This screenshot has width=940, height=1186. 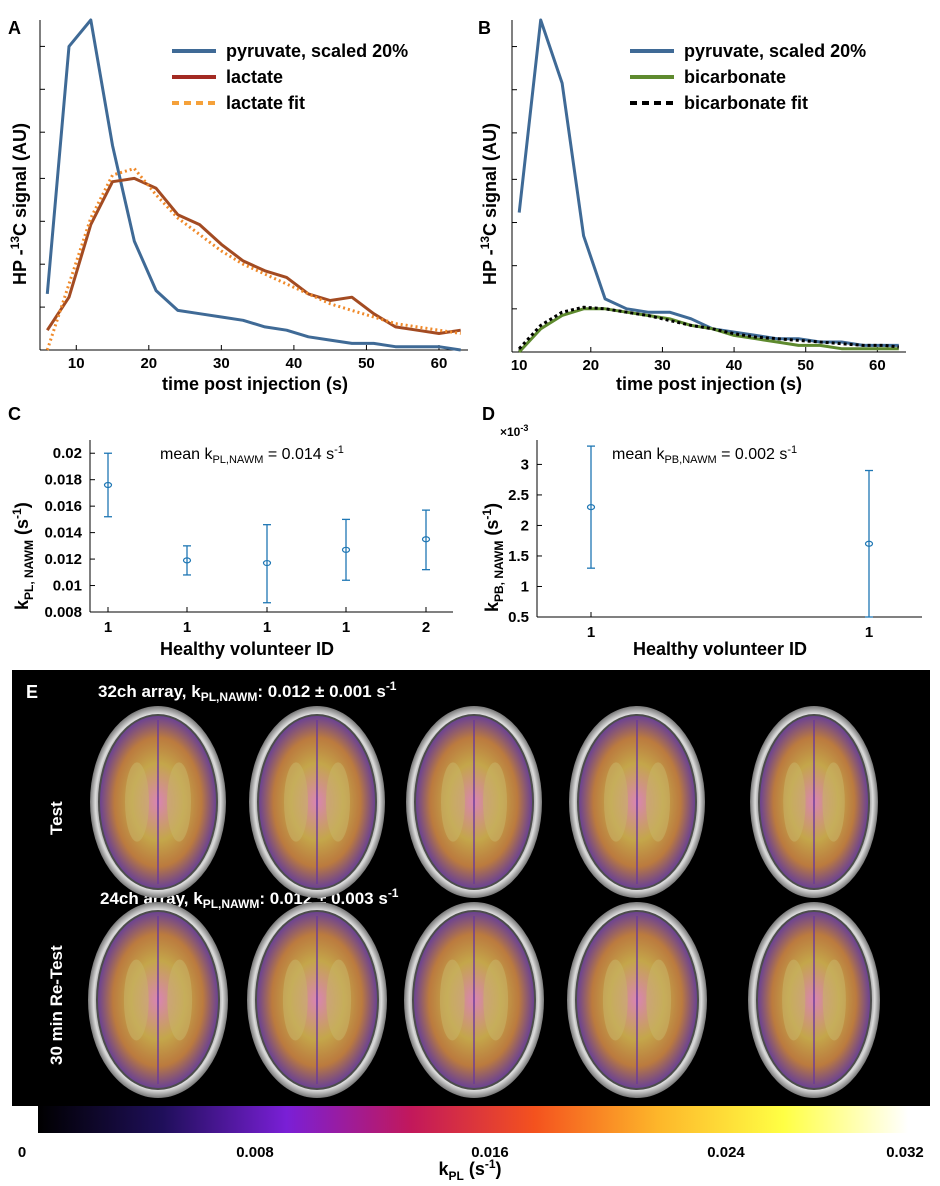 I want to click on panel-d-axes: 0.5 1 1.5 2 2.5 3 1 1, so click(x=715, y=540).